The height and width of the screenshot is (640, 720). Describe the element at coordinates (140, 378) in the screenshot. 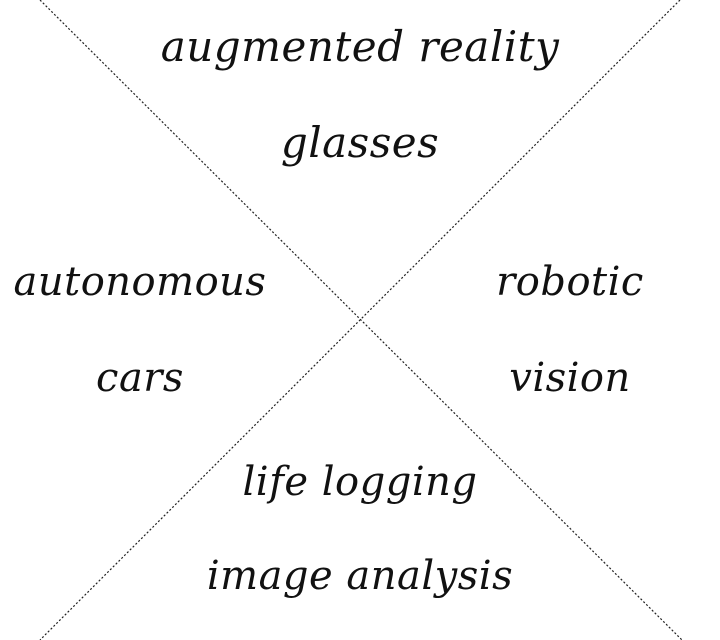

I see `left-quadrant-label-line-2: cars` at that location.